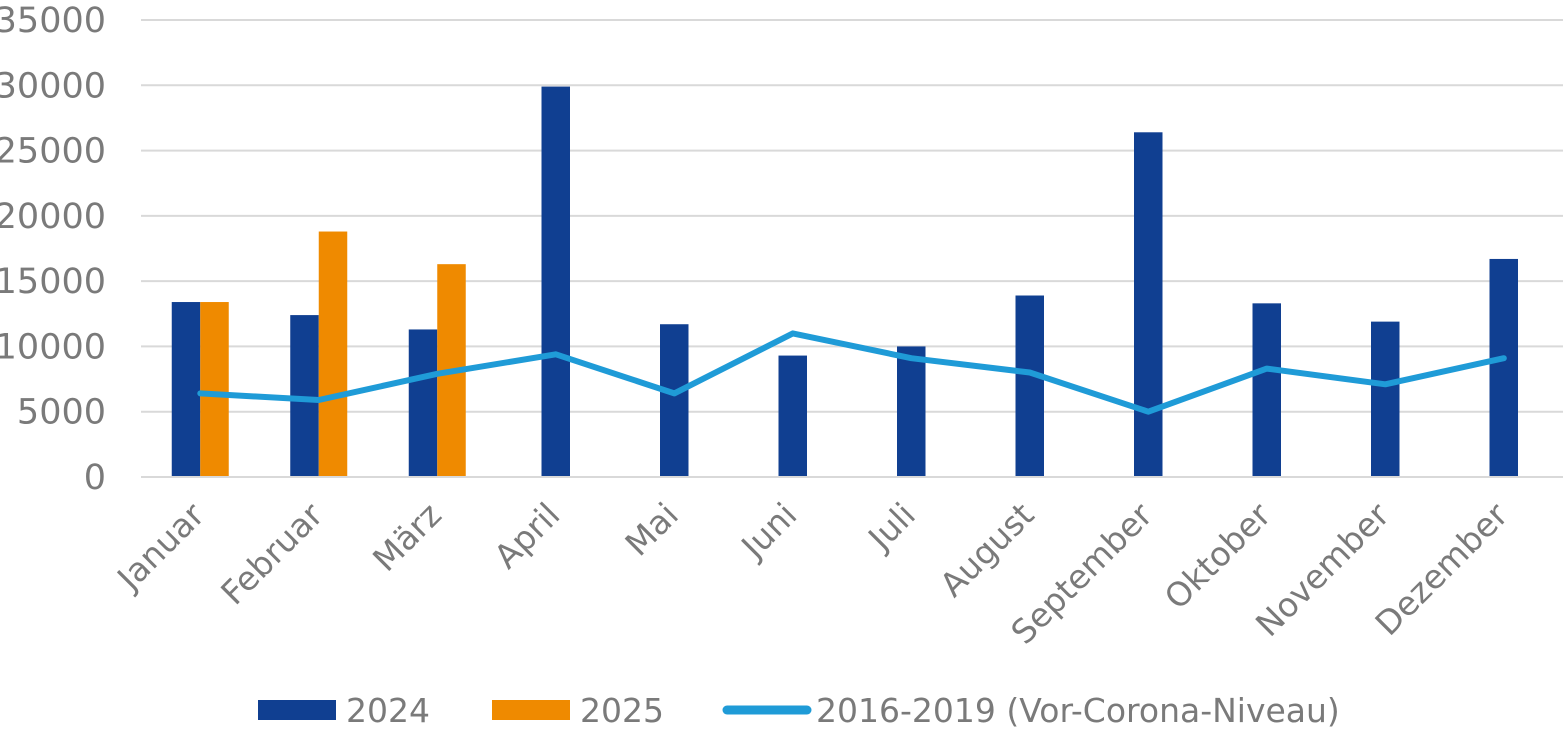 The width and height of the screenshot is (1563, 735). Describe the element at coordinates (95, 478) in the screenshot. I see `y-tick-label: 0` at that location.